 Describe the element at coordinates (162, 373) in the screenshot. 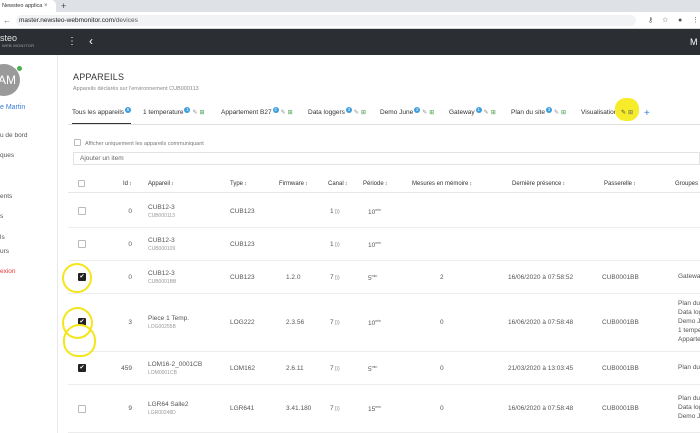

I see `device-serial: LOM0001CB` at that location.